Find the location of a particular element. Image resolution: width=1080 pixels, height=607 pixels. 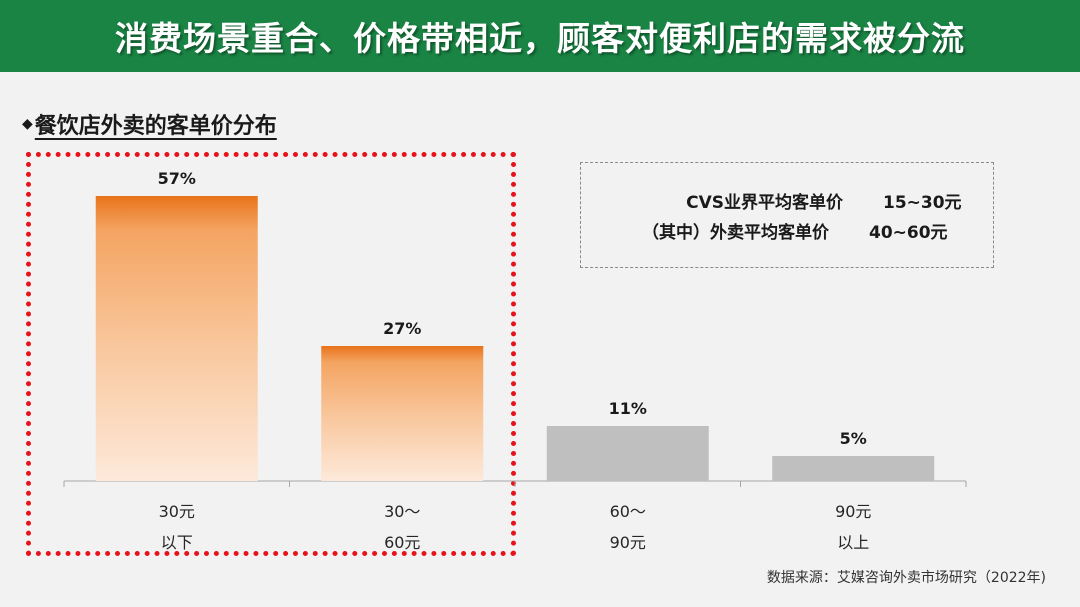

bar-value-label: 57% is located at coordinates (177, 178).